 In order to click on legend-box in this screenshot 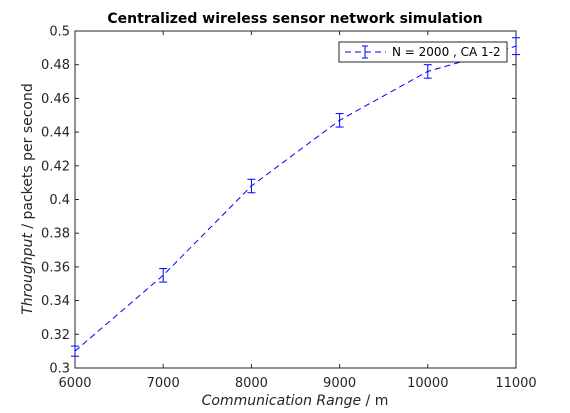, I will do `click(423, 52)`.